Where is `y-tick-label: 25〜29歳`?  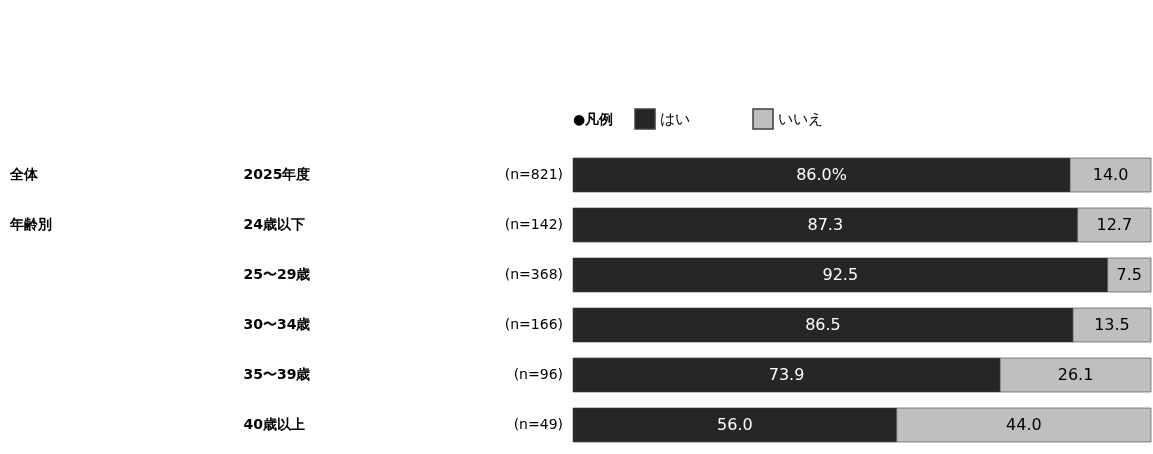
y-tick-label: 25〜29歳 is located at coordinates (277, 274).